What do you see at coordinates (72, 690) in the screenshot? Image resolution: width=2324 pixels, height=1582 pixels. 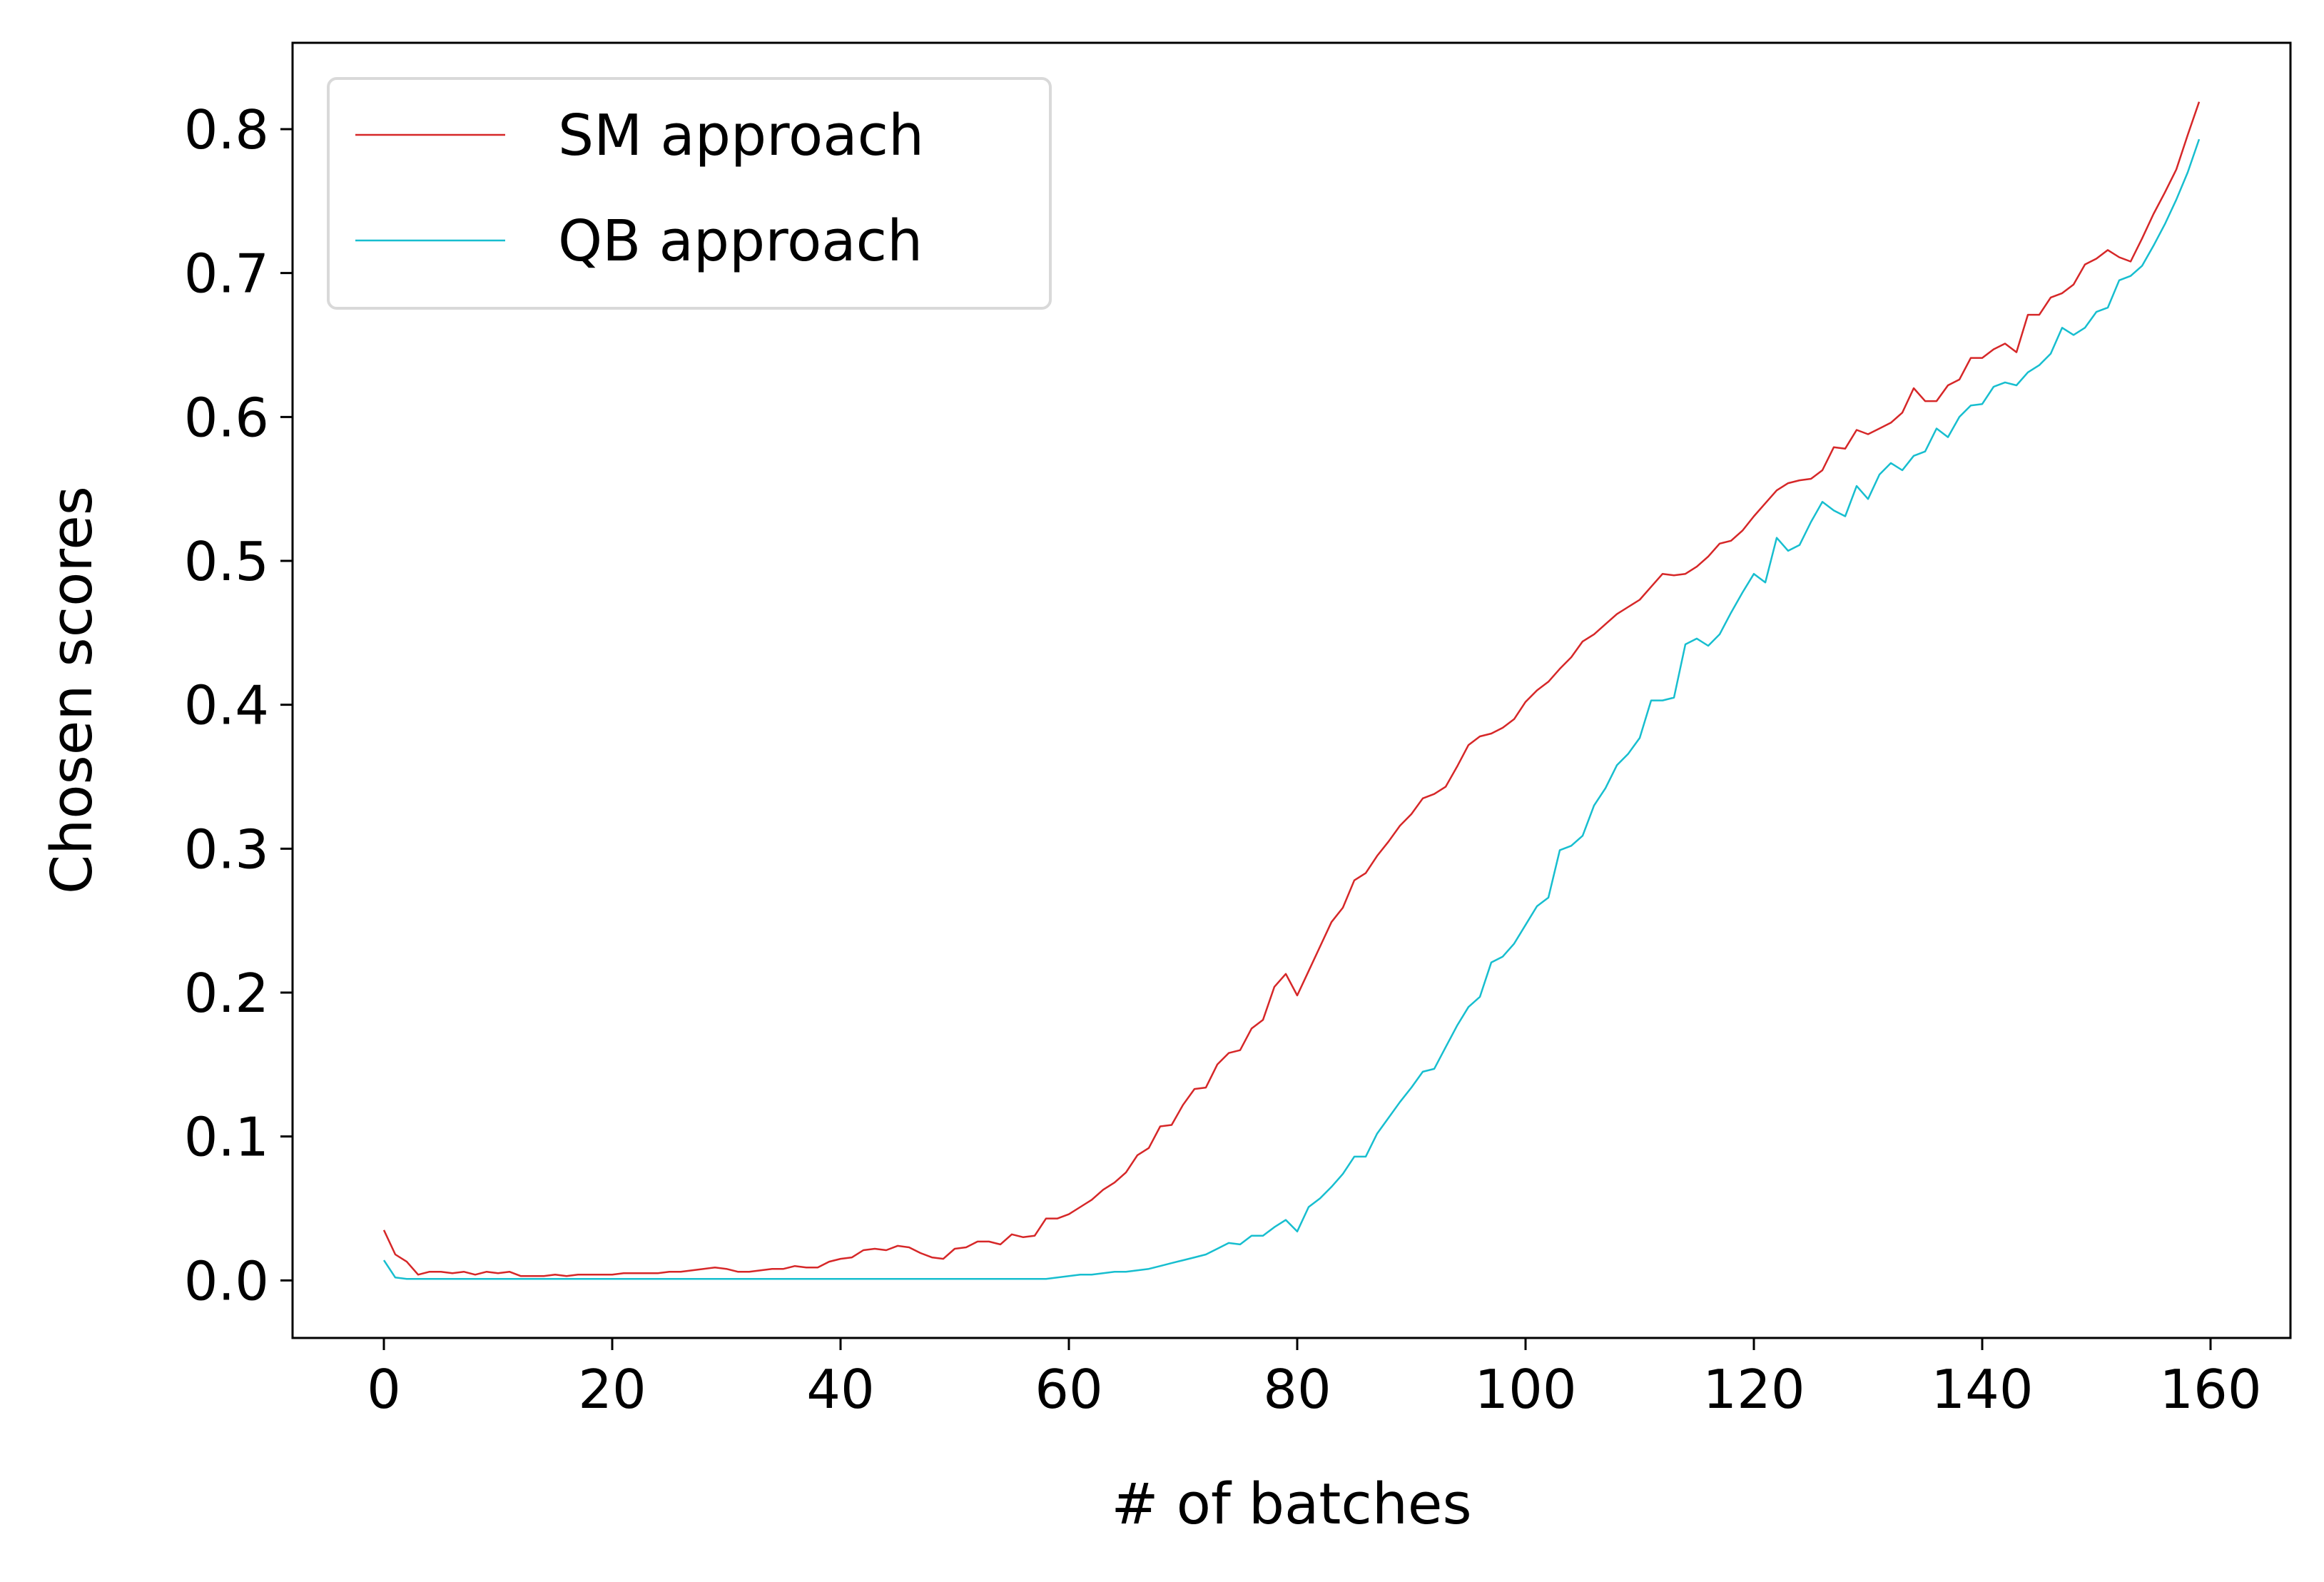 I see `y-axis-label: Chosen scores` at bounding box center [72, 690].